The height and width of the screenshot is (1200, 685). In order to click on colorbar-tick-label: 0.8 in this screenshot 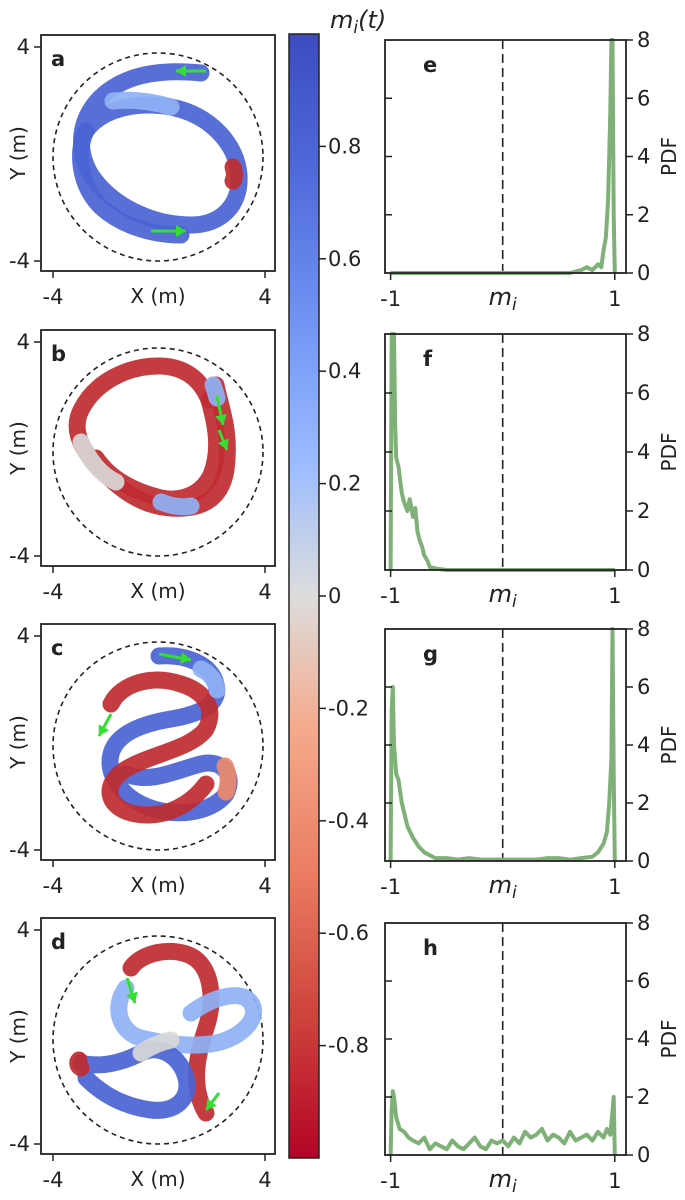, I will do `click(344, 146)`.